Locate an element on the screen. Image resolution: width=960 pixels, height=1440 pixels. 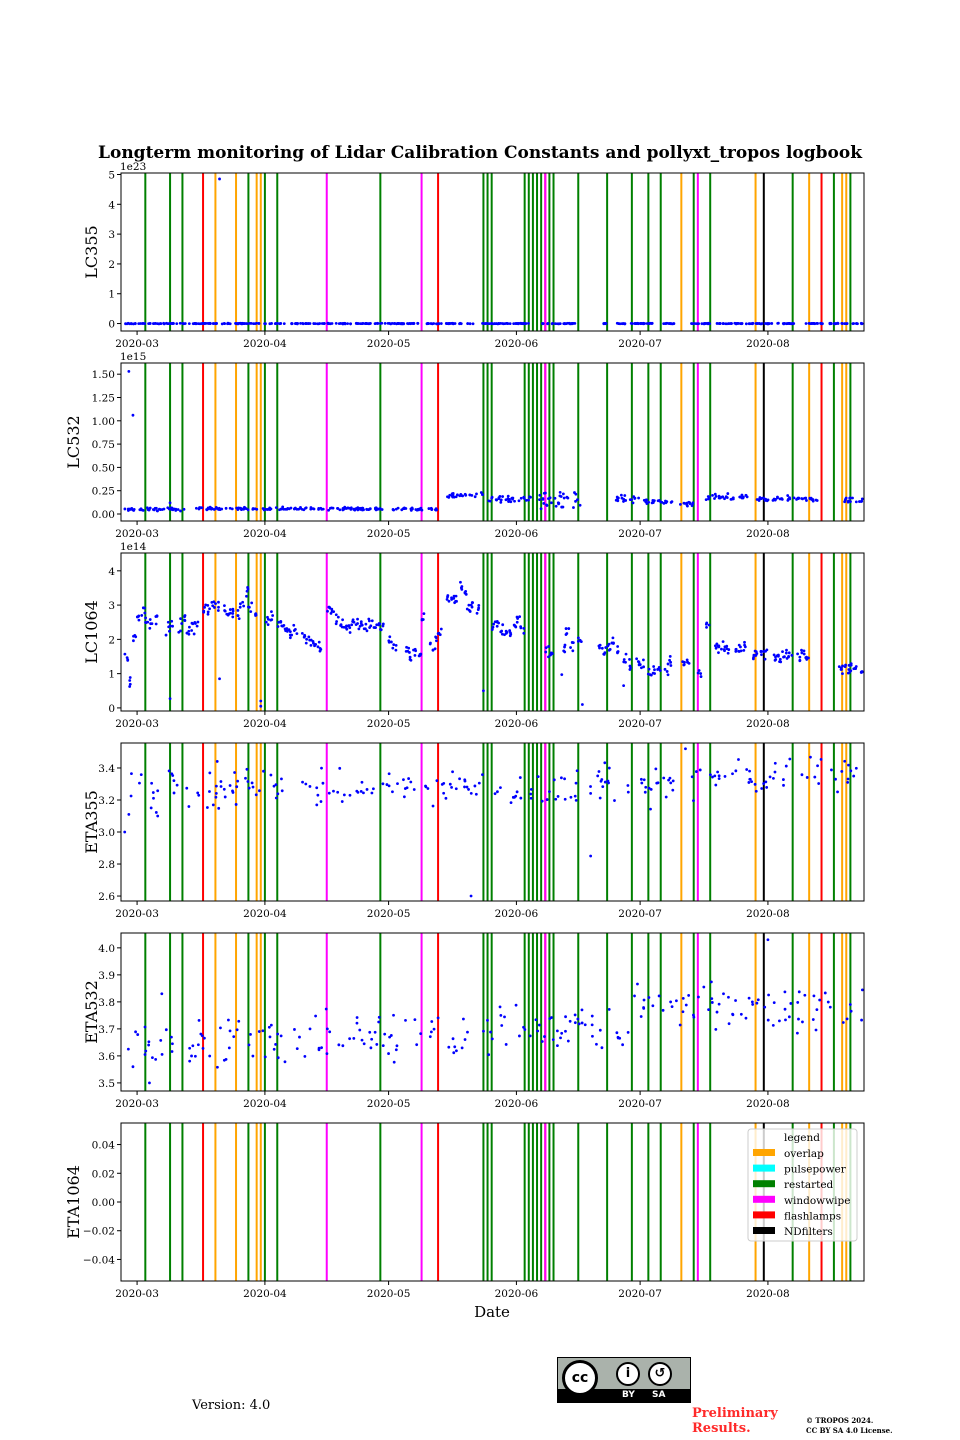
y-offset-label: 1e14 is located at coordinates (133, 547).